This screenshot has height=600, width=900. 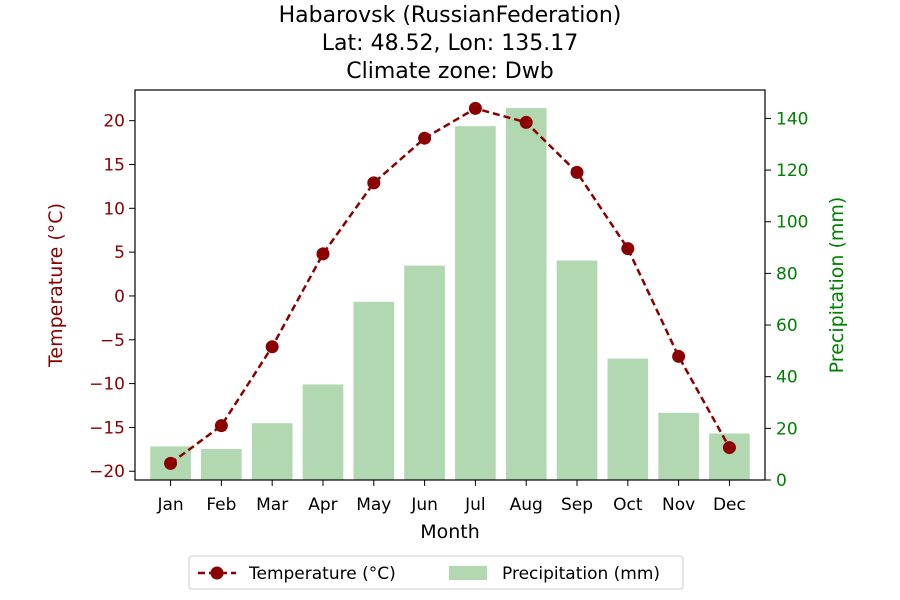 I want to click on temperature-tick-label: 5, so click(x=119, y=253).